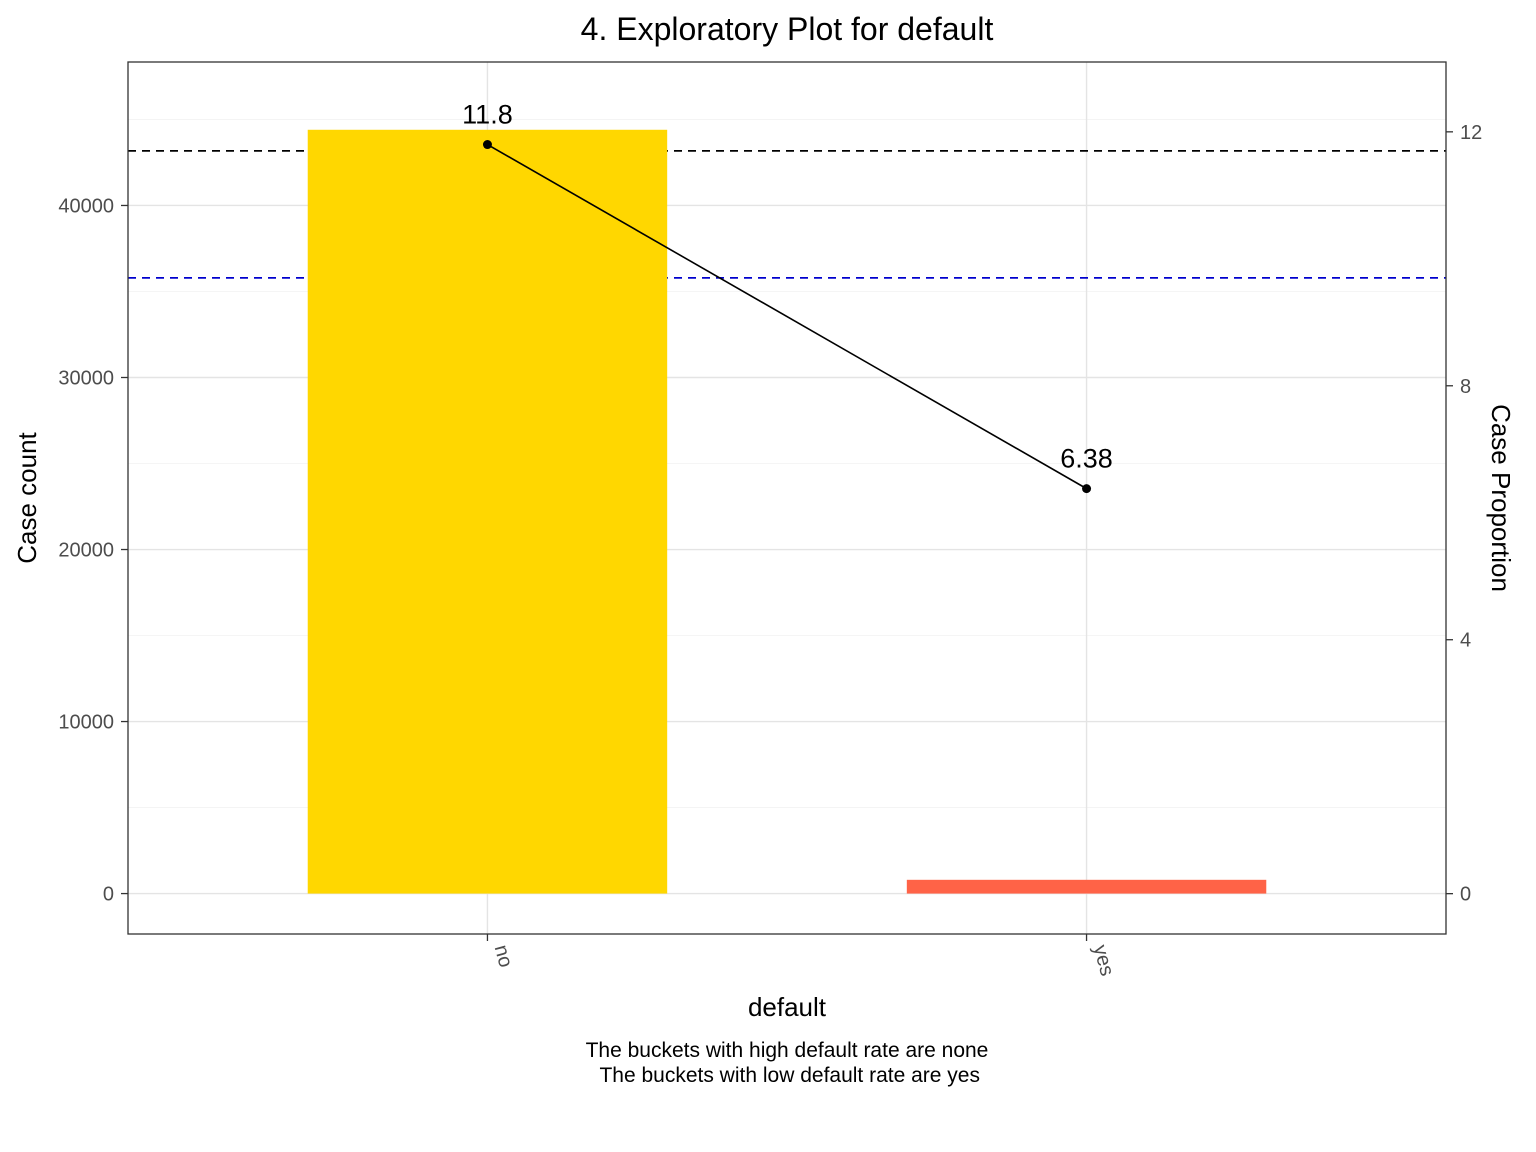 The width and height of the screenshot is (1536, 1152). I want to click on bar-yes, so click(1086, 886).